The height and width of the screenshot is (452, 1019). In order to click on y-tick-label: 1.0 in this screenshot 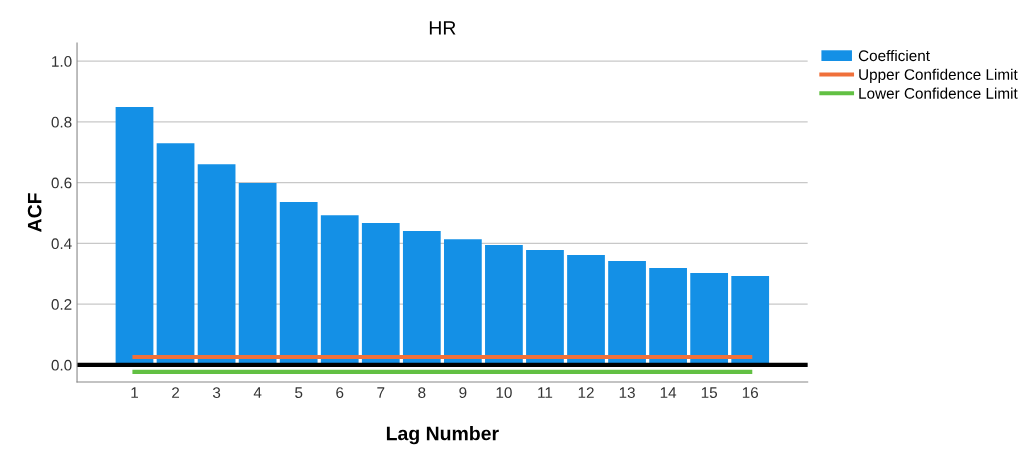, I will do `click(62, 61)`.